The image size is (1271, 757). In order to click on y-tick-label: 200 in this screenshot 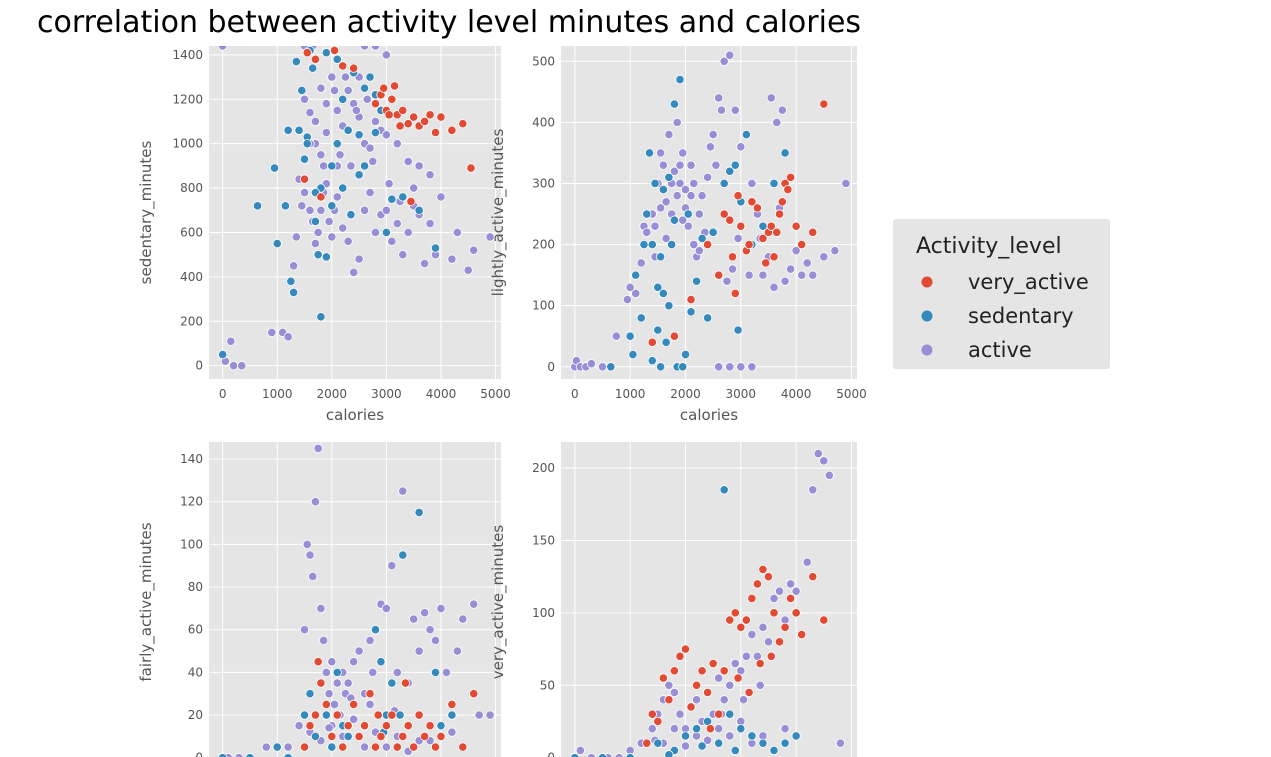, I will do `click(543, 245)`.